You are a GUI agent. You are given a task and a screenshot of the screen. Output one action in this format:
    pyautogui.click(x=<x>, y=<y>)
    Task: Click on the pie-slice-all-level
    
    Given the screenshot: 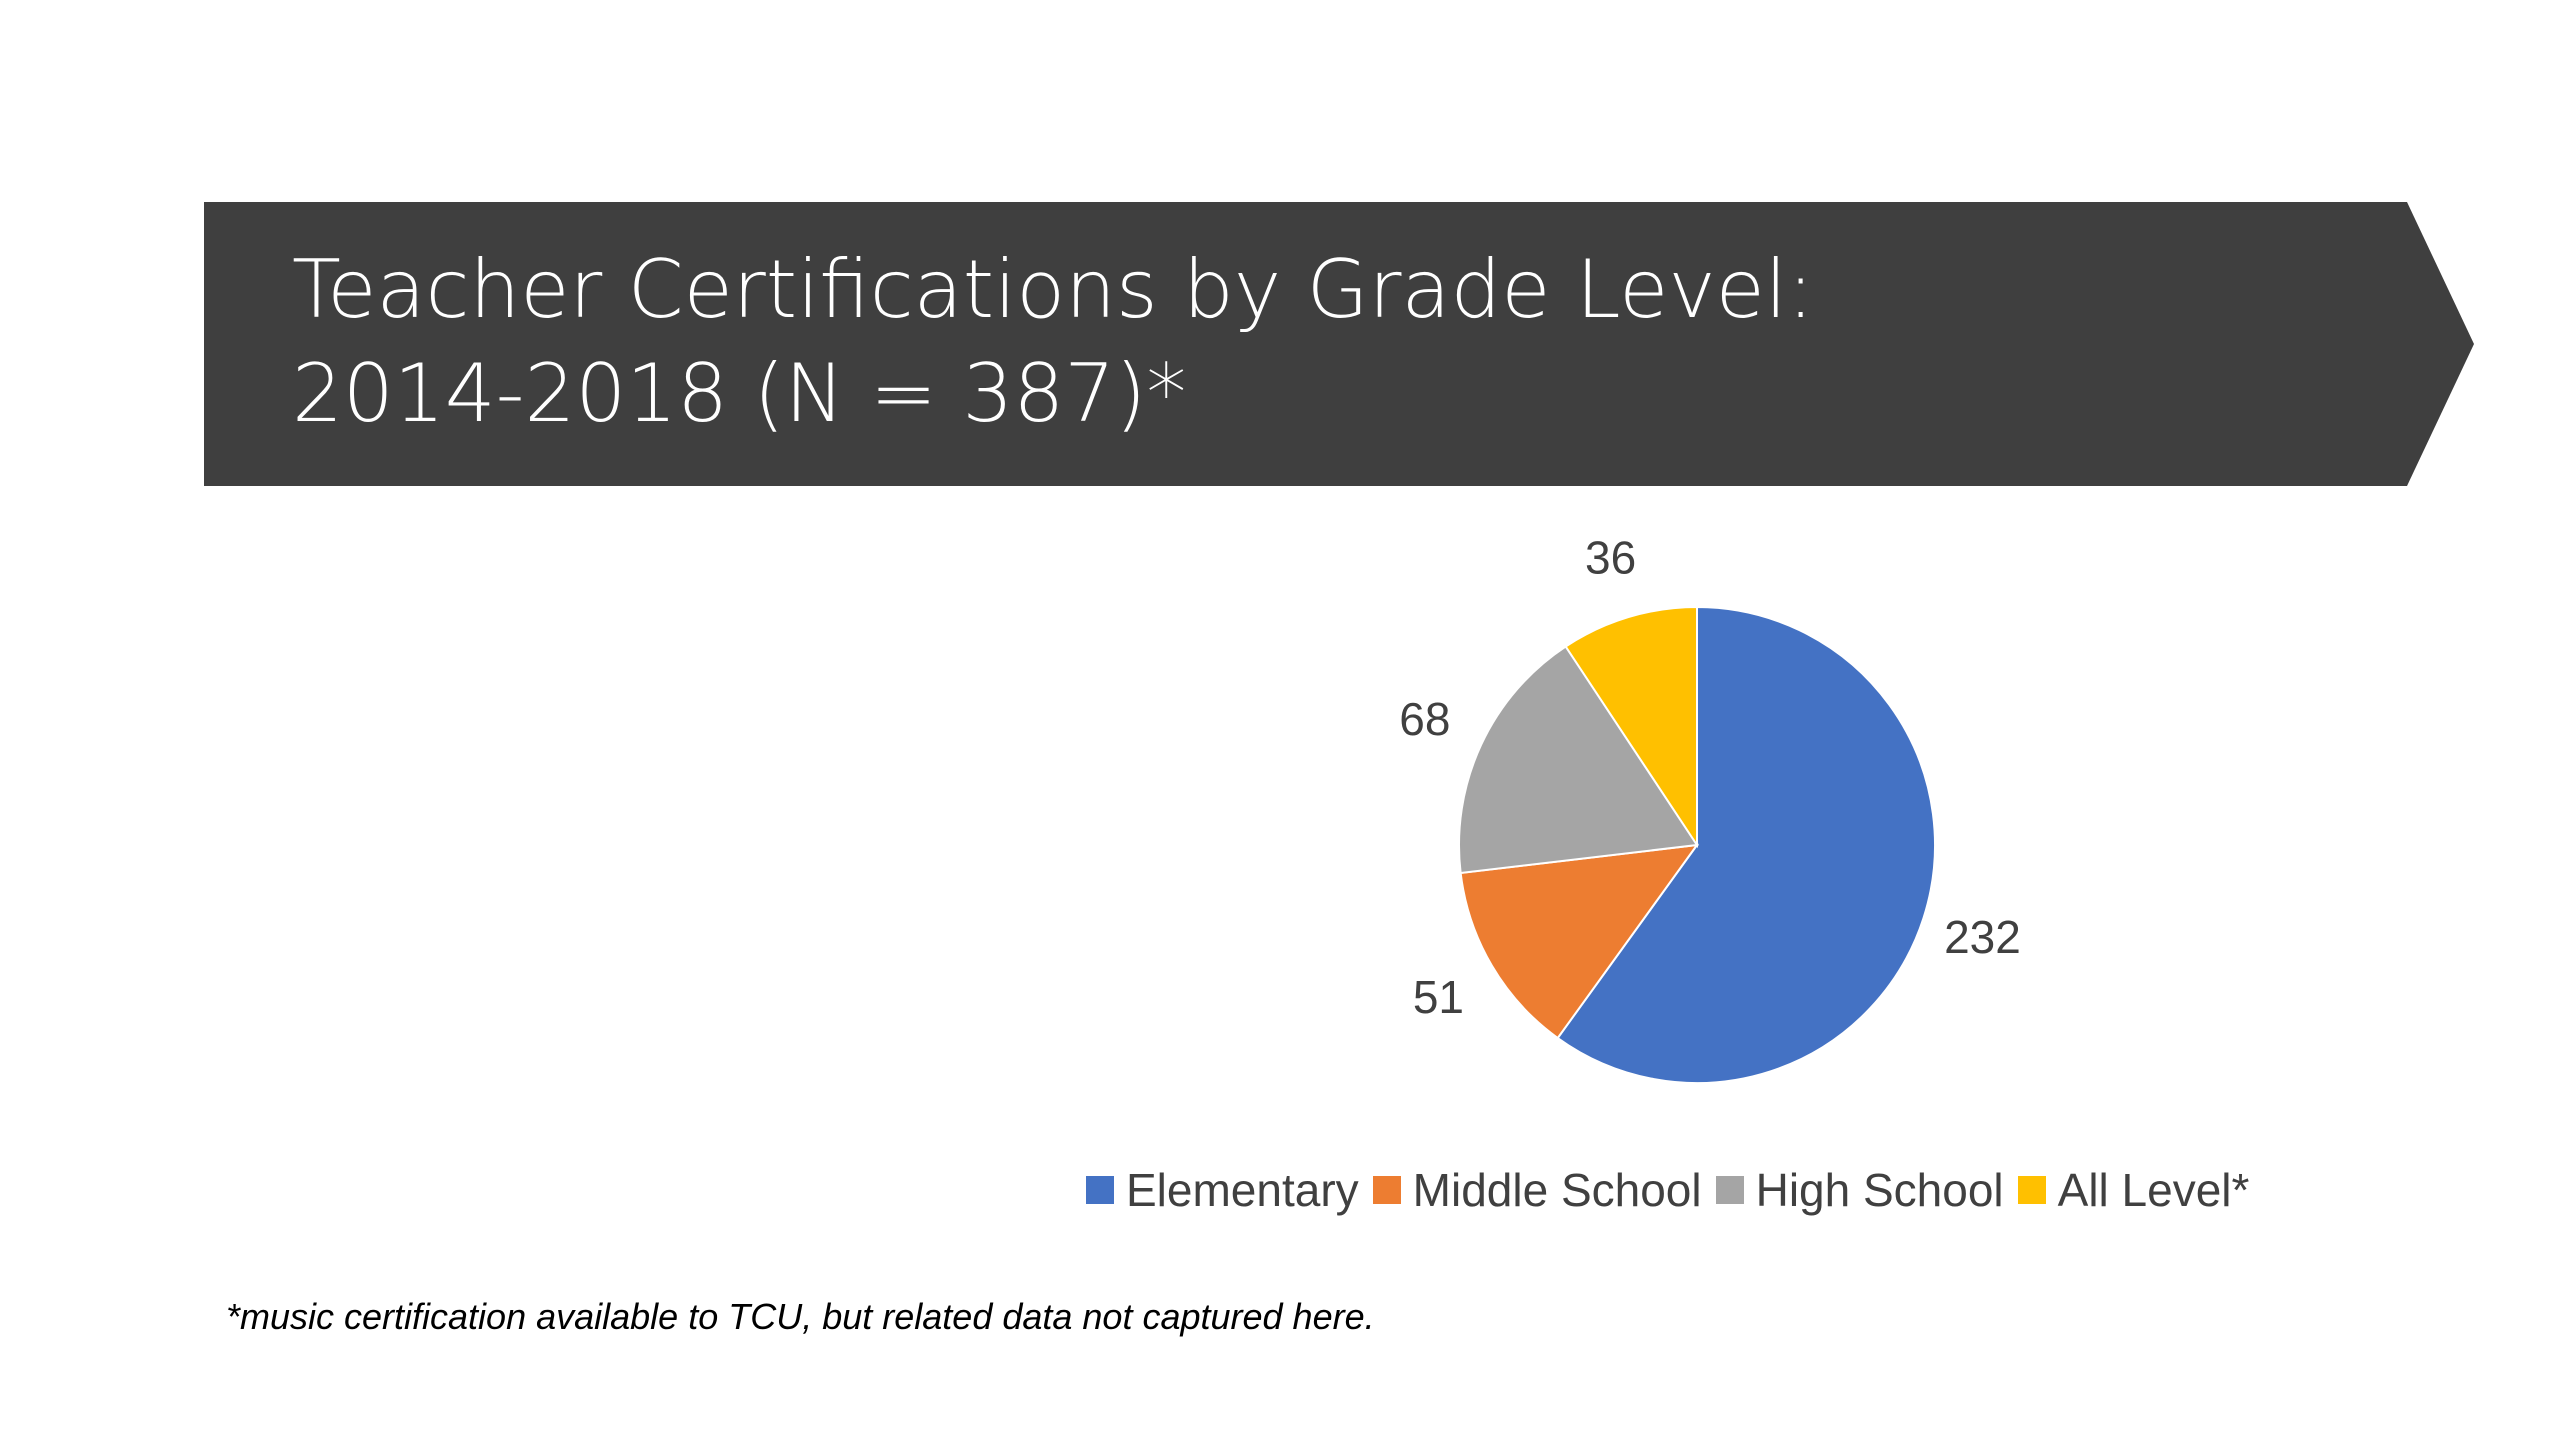 What is the action you would take?
    pyautogui.click(x=1631, y=727)
    